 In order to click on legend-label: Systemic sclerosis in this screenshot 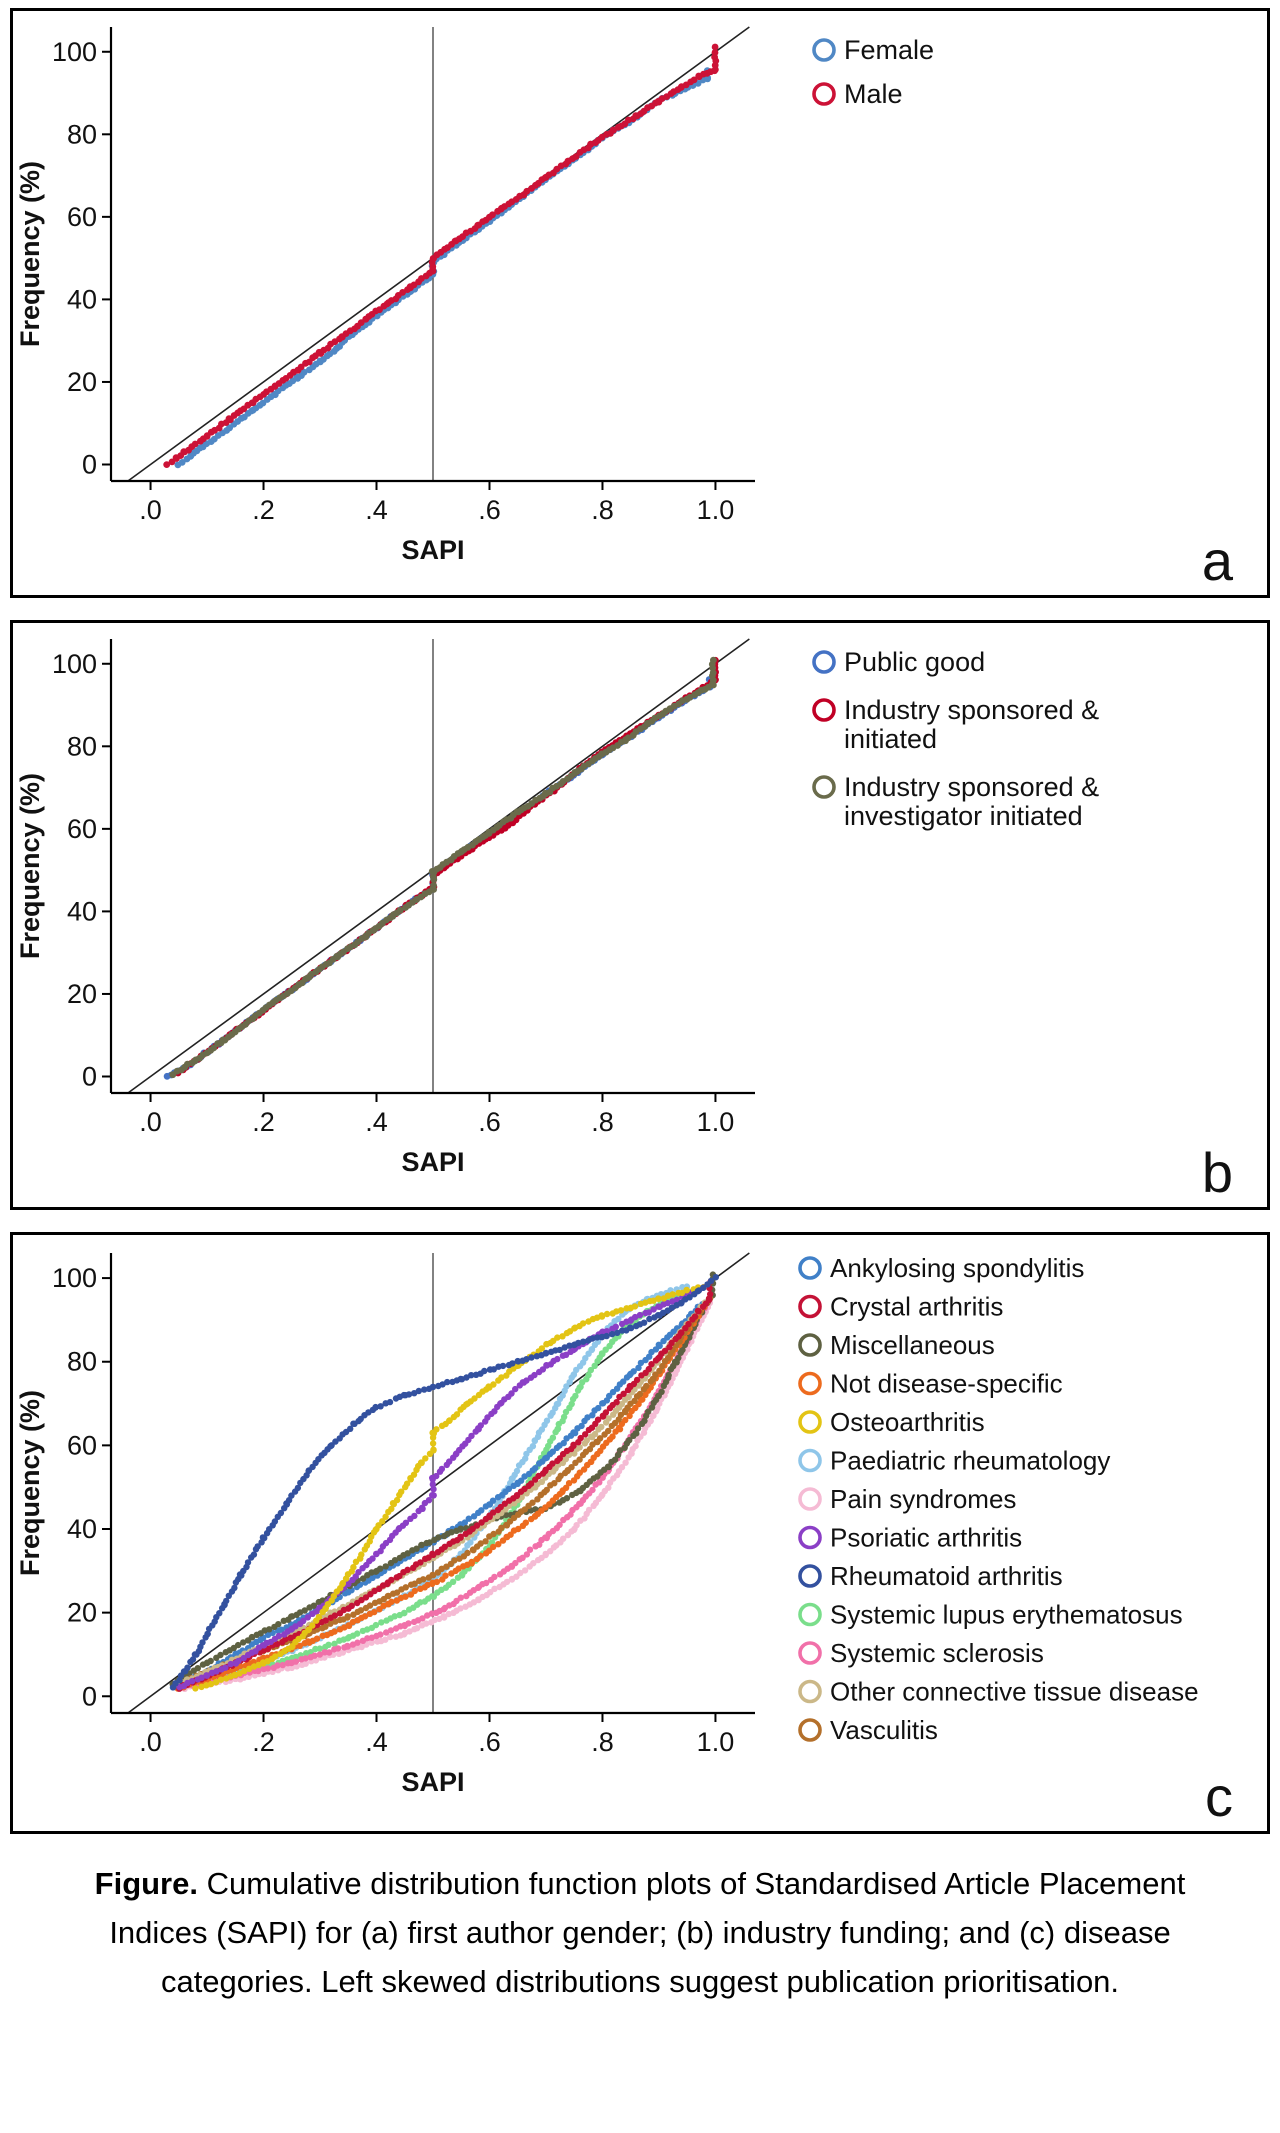, I will do `click(937, 1653)`.